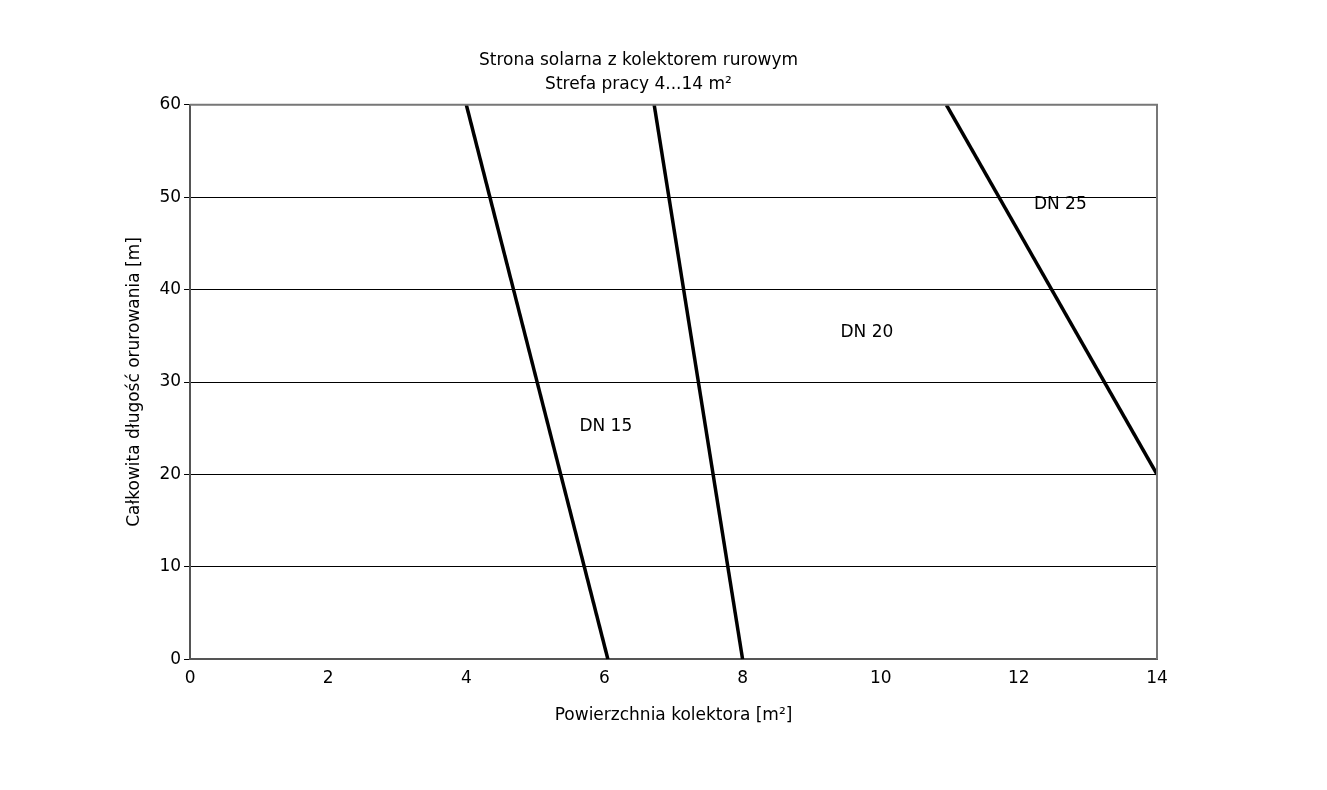  What do you see at coordinates (742, 676) in the screenshot?
I see `x-tick-label: 8` at bounding box center [742, 676].